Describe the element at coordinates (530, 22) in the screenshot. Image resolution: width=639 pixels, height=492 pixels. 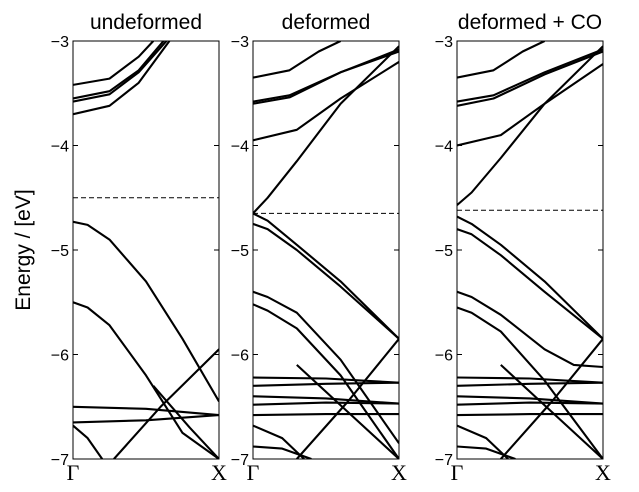
I see `panel-title: deformed + CO` at that location.